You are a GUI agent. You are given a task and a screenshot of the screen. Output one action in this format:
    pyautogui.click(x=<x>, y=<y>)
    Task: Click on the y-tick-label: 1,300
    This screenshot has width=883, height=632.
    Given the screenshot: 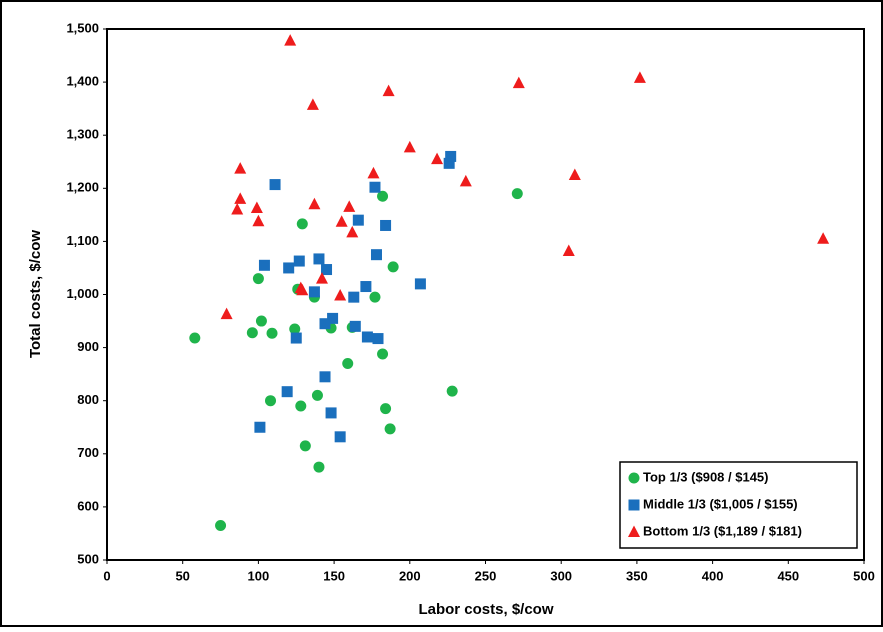 What is the action you would take?
    pyautogui.click(x=82, y=134)
    